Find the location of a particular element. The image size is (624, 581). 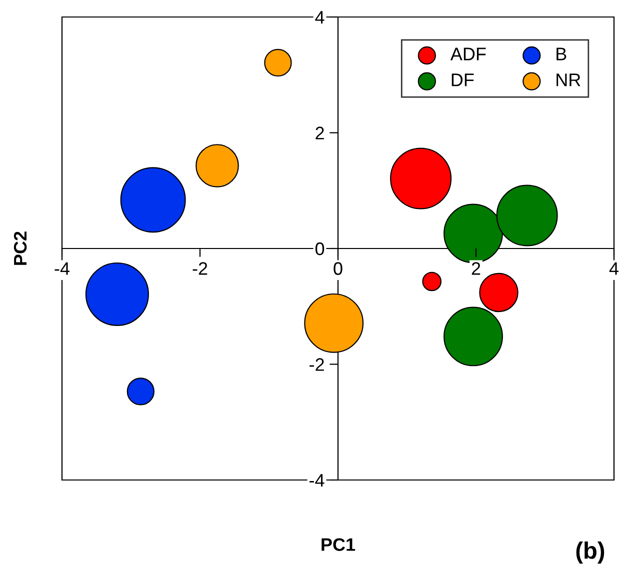

text: (b) is located at coordinates (590, 553).